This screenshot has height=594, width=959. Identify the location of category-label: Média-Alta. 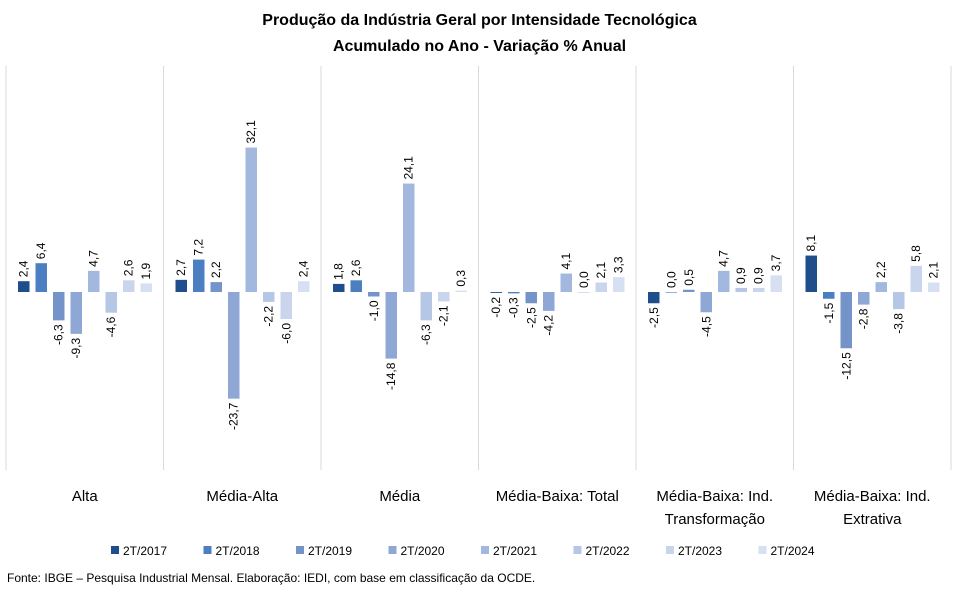
(242, 496).